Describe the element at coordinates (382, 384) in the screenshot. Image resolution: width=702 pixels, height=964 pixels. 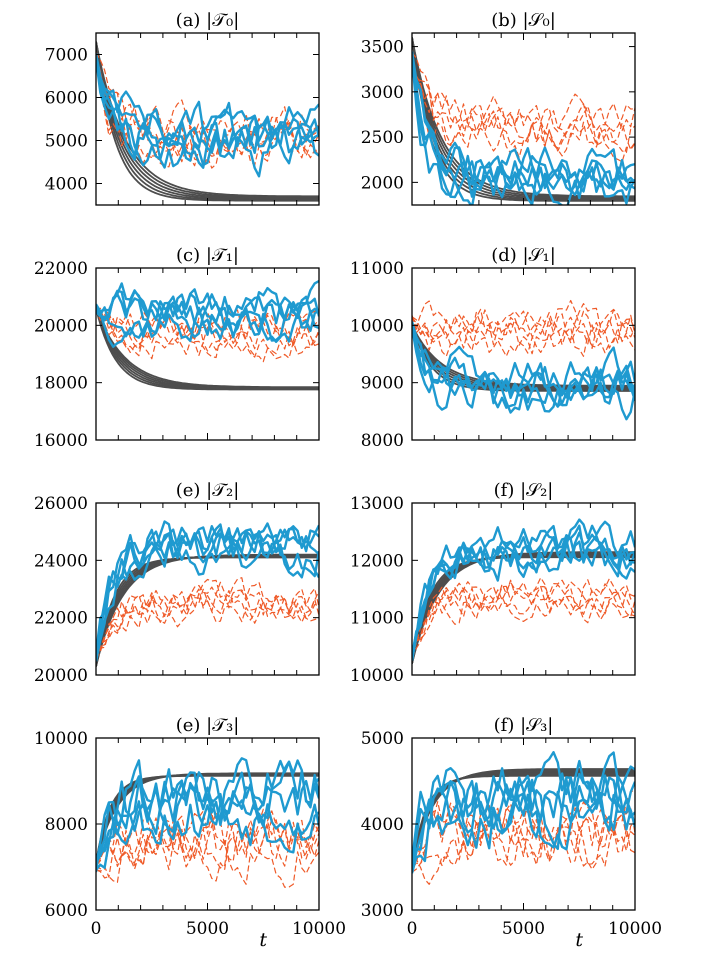
I see `y-tick-label: 9000` at that location.